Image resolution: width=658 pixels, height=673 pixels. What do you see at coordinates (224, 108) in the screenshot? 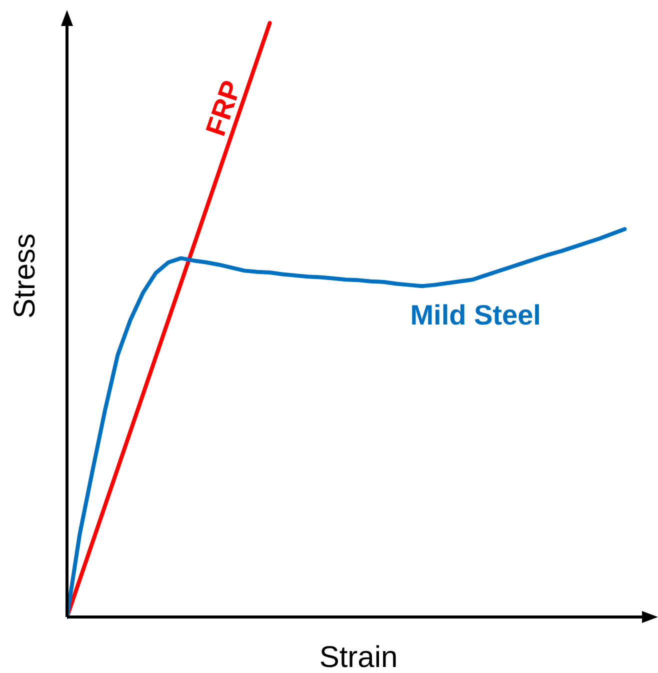
I see `text: FRP` at bounding box center [224, 108].